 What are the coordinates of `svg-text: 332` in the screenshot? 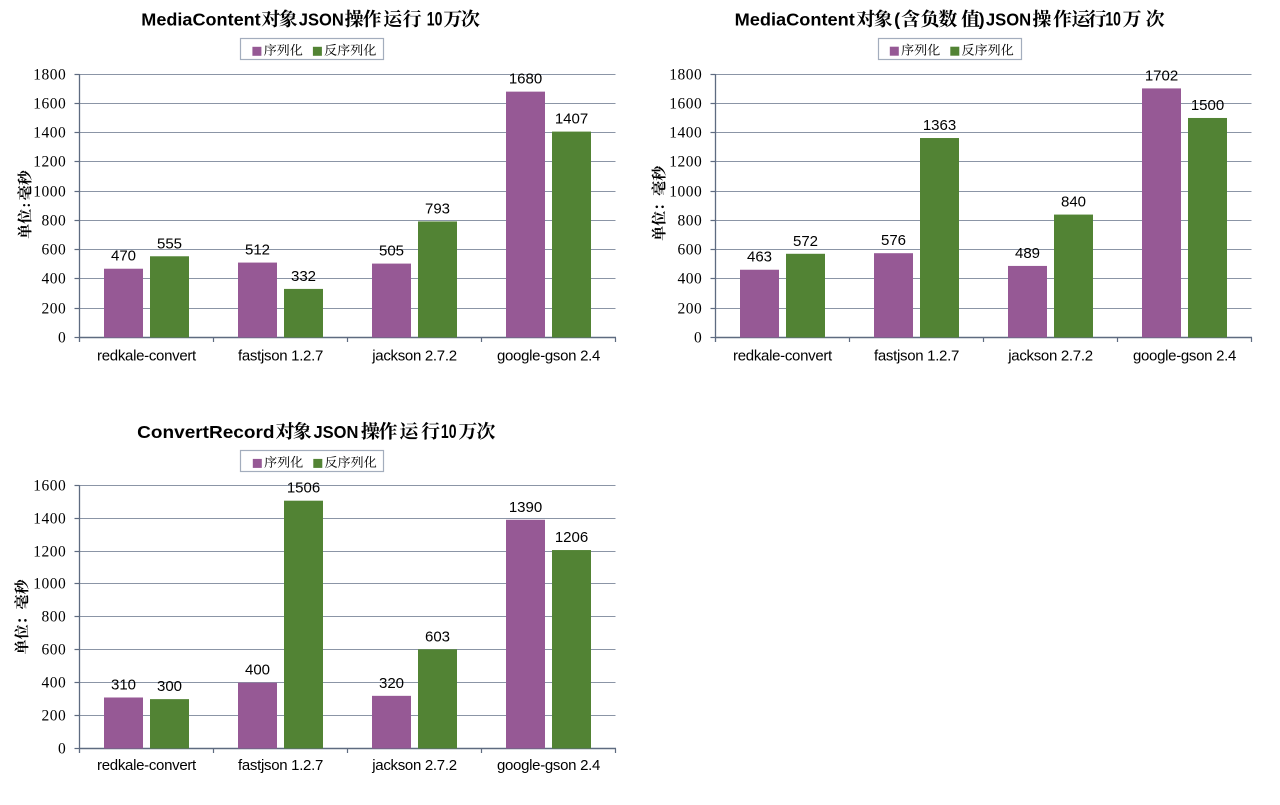 It's located at (303, 276).